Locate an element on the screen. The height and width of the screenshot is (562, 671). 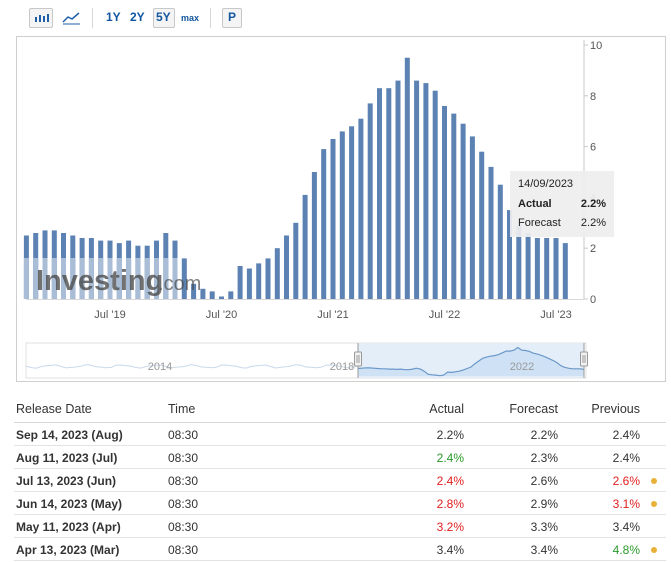
navigator-right-handle is located at coordinates (584, 359).